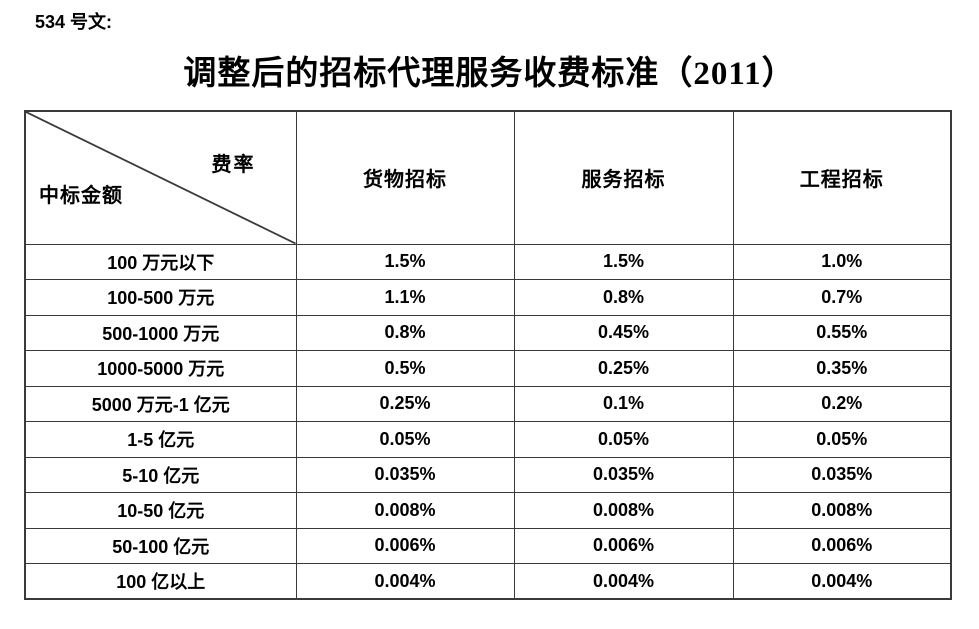 This screenshot has height=629, width=979. I want to click on table-row: 100-500 万元 1.1% 0.8% 0.7%, so click(488, 297).